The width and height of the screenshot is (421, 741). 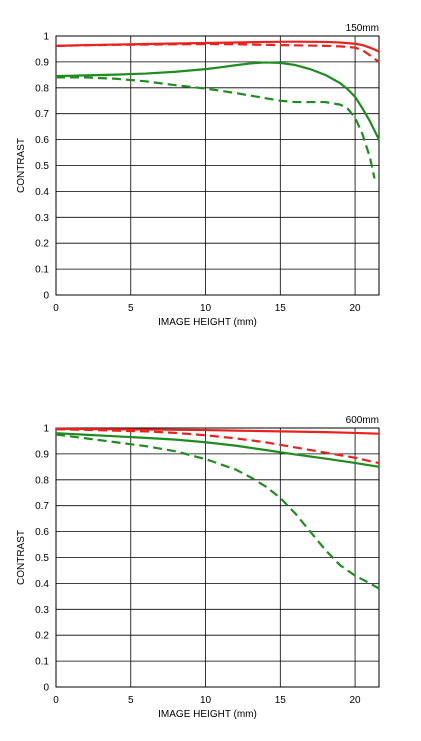 I want to click on chart-title: 150mm, so click(x=362, y=28).